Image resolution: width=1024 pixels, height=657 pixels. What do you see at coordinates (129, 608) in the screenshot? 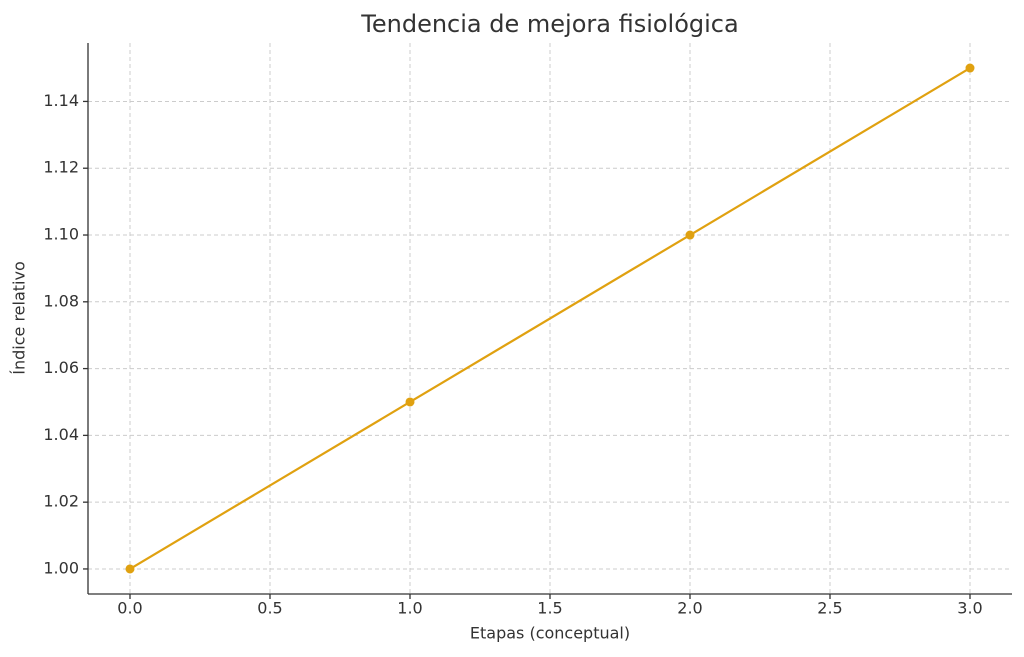
I see `x-tick-label: 0.0` at bounding box center [129, 608].